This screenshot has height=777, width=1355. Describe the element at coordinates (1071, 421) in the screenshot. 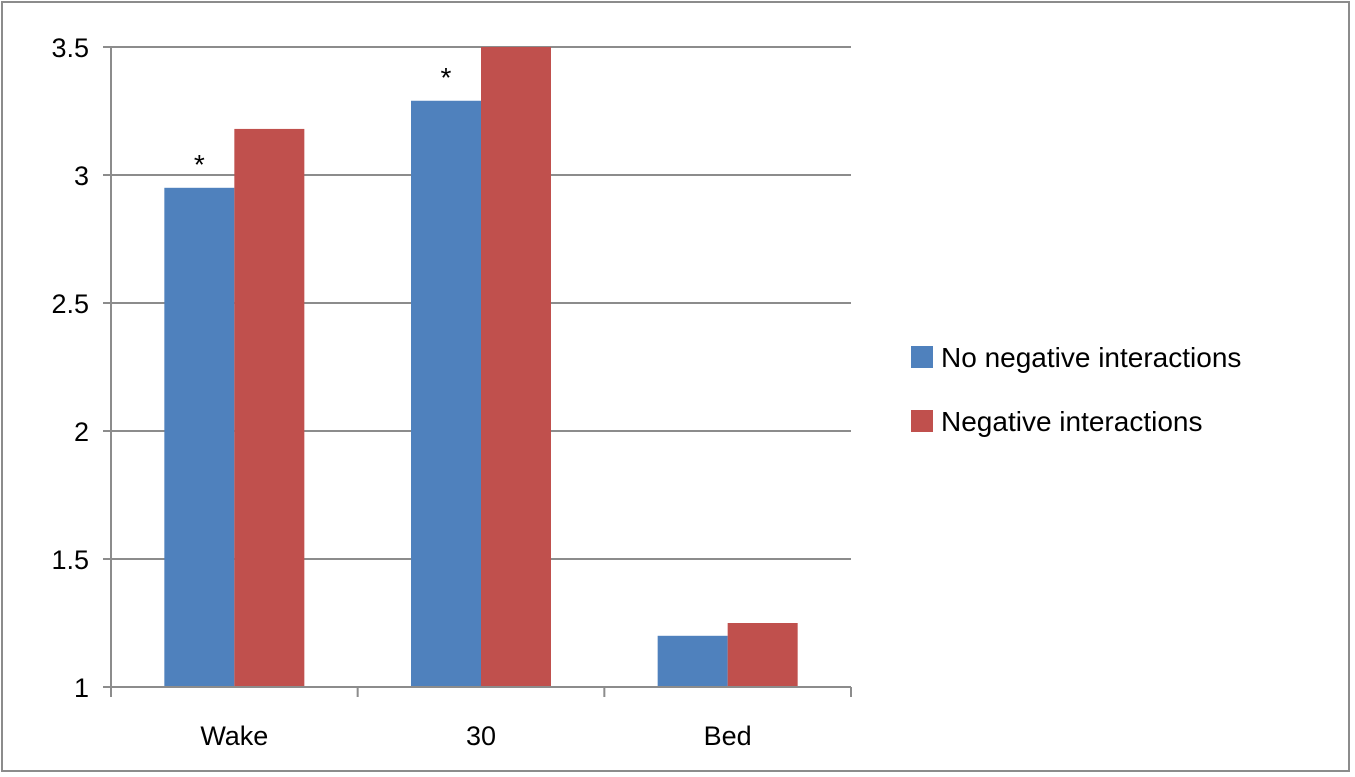

I see `legend-label: Negative interactions` at that location.